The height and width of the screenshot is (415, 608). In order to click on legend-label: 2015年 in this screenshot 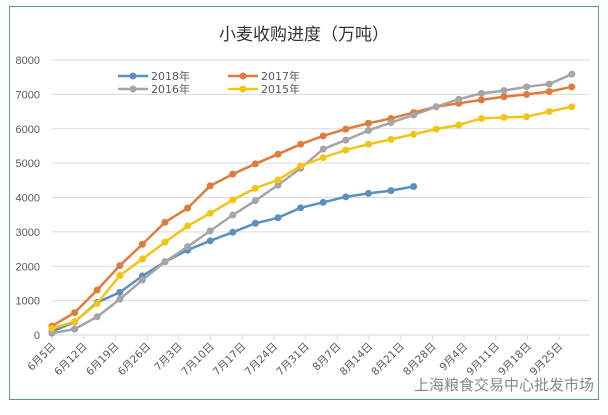, I will do `click(280, 89)`.